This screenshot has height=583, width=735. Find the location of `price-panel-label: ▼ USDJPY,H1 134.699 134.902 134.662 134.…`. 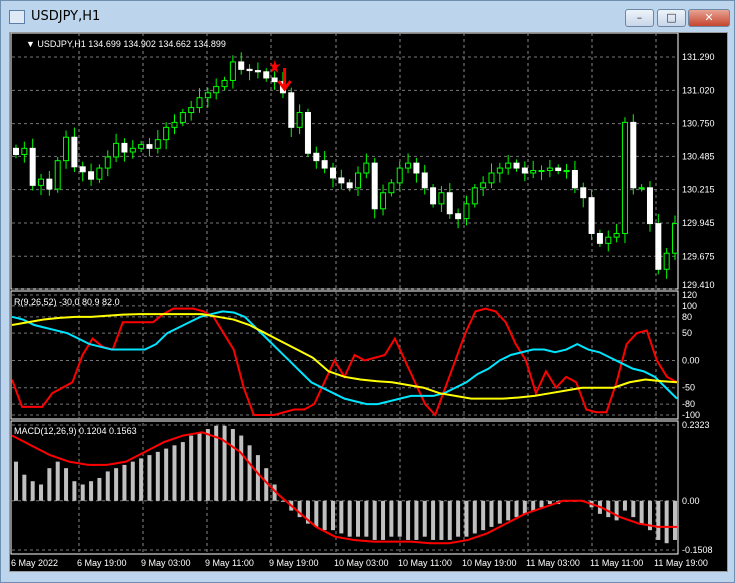

price-panel-label: ▼ USDJPY,H1 134.699 134.902 134.662 134.… is located at coordinates (126, 44).